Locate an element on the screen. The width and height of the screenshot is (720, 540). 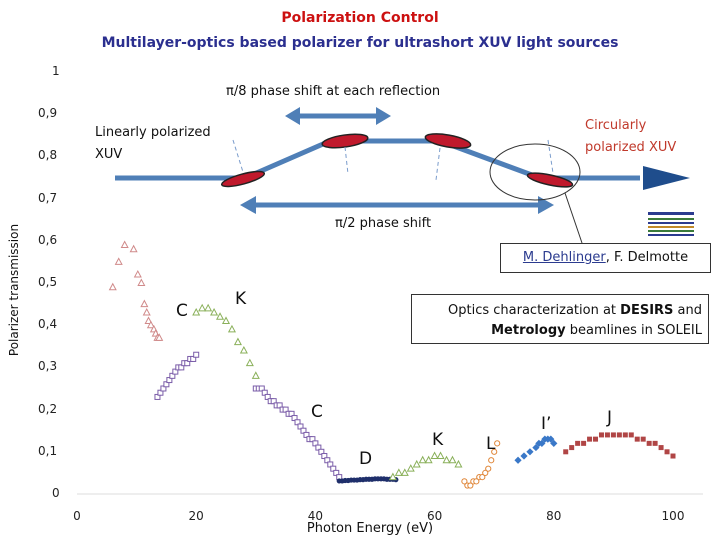
callout-circle is located at coordinates (535, 172).